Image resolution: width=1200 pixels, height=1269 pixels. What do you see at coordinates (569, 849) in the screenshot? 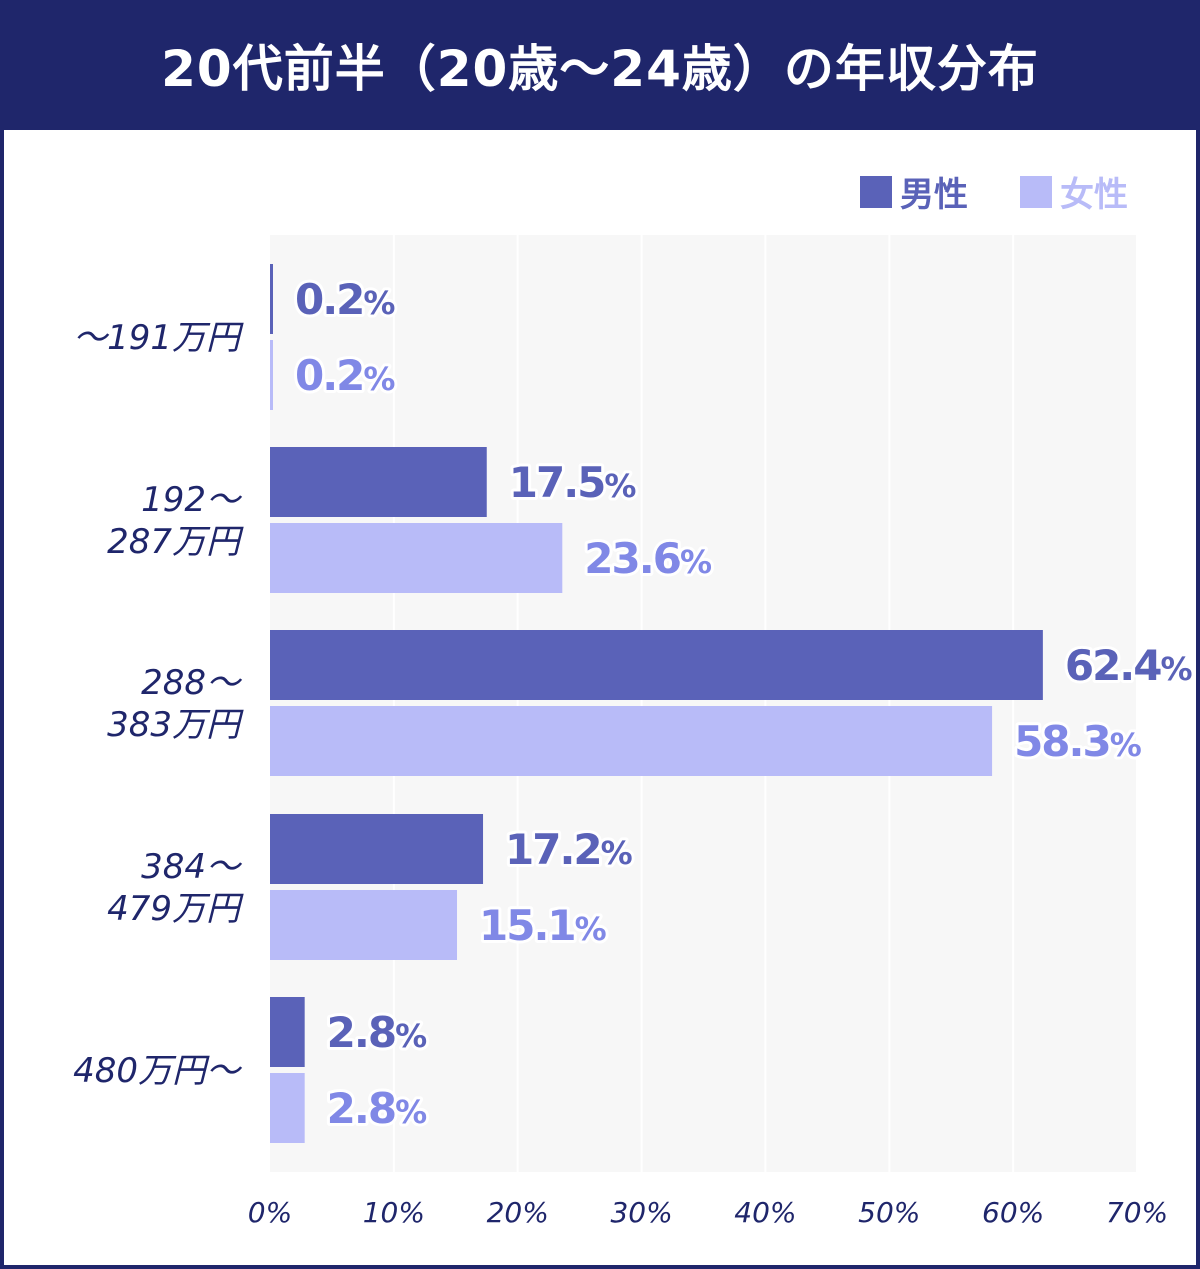
I see `value-label-male: 17.2%` at bounding box center [569, 849].